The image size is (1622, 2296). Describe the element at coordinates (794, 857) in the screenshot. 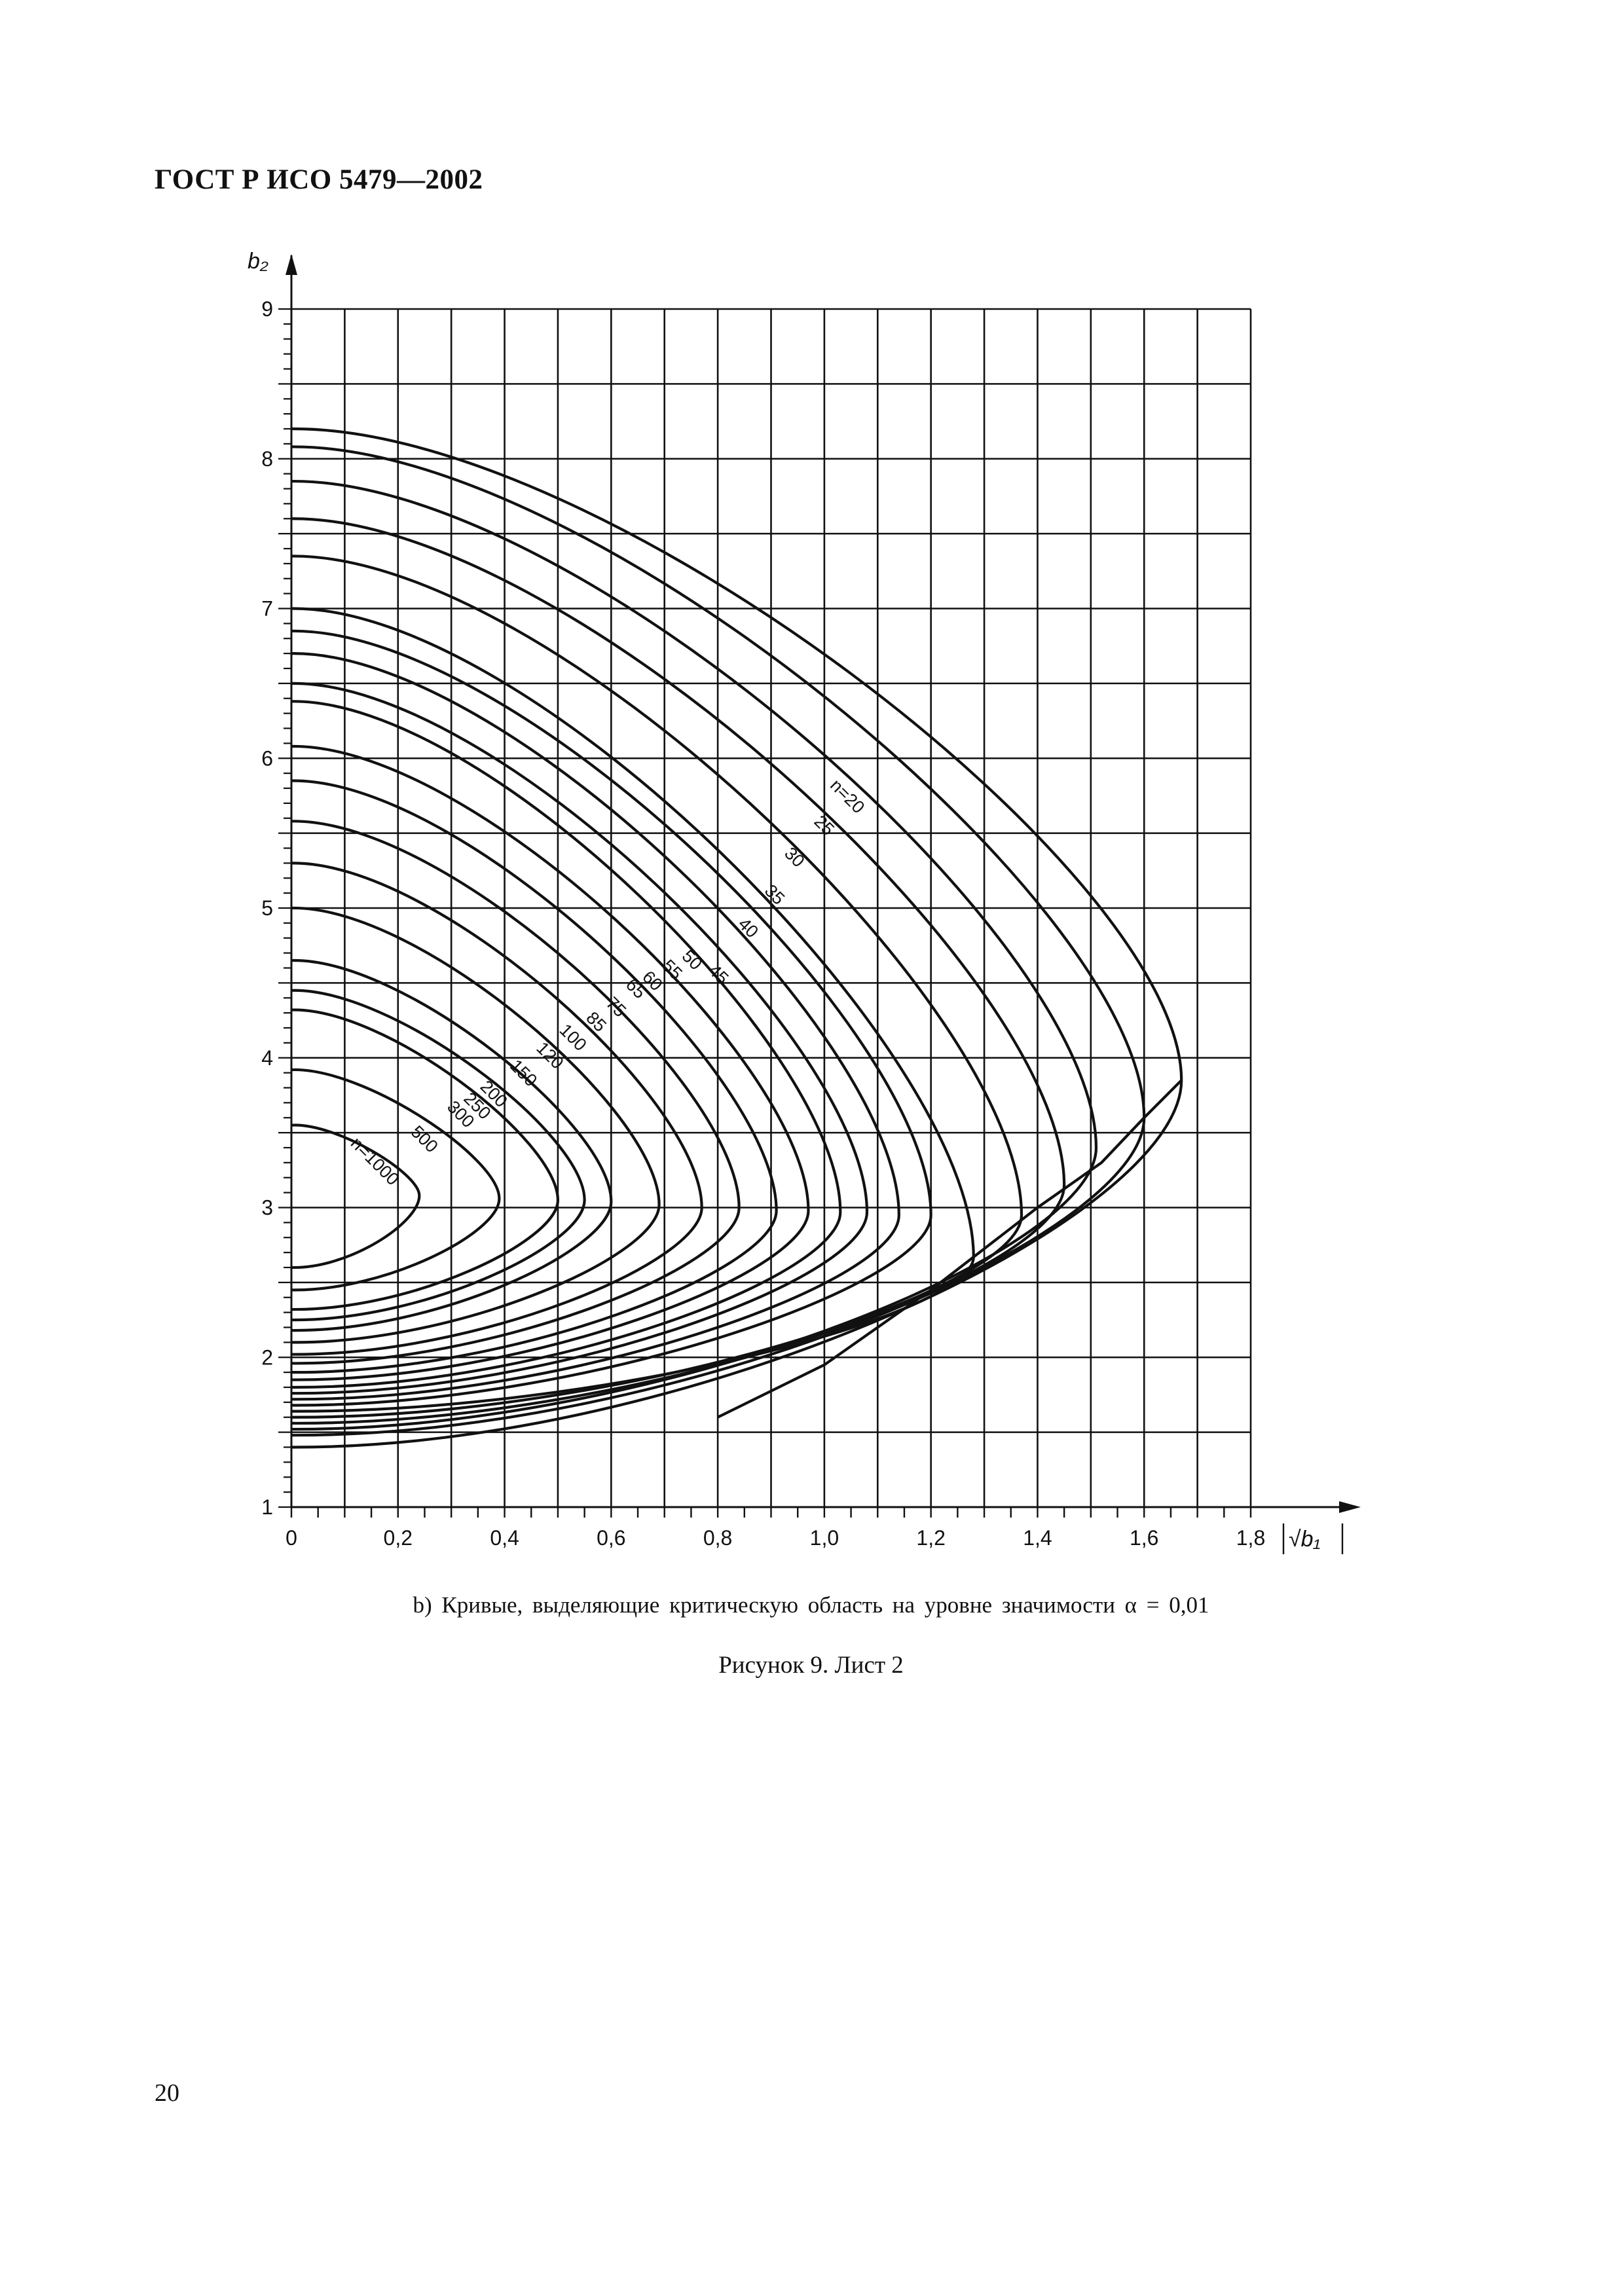

I see `curve-label: 30` at that location.